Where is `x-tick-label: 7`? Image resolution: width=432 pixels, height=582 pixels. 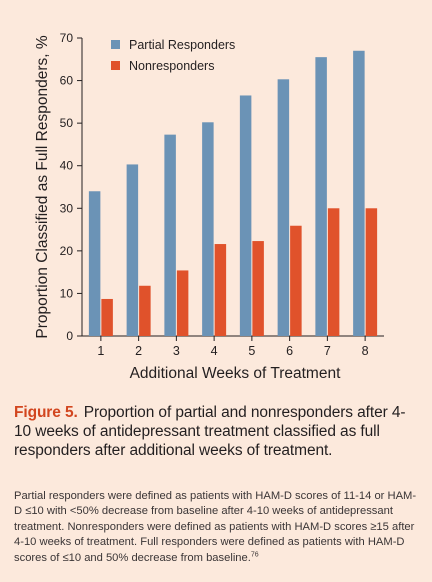 x-tick-label: 7 is located at coordinates (327, 351).